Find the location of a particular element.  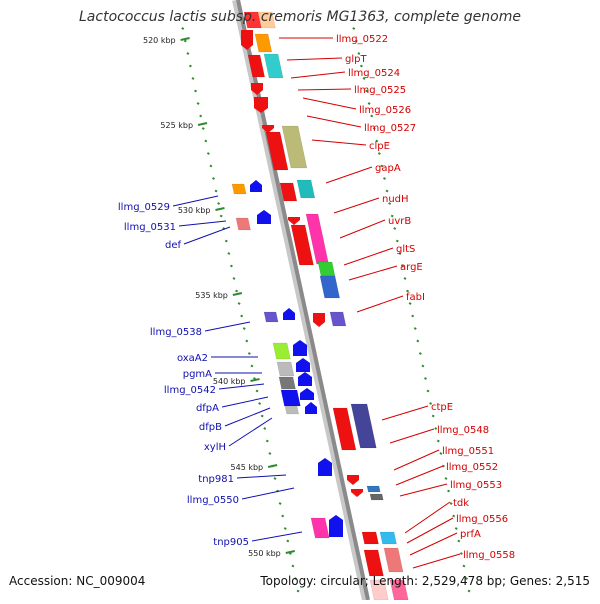

gene-label-forward: llmg_0527 is located at coordinates (390, 128).